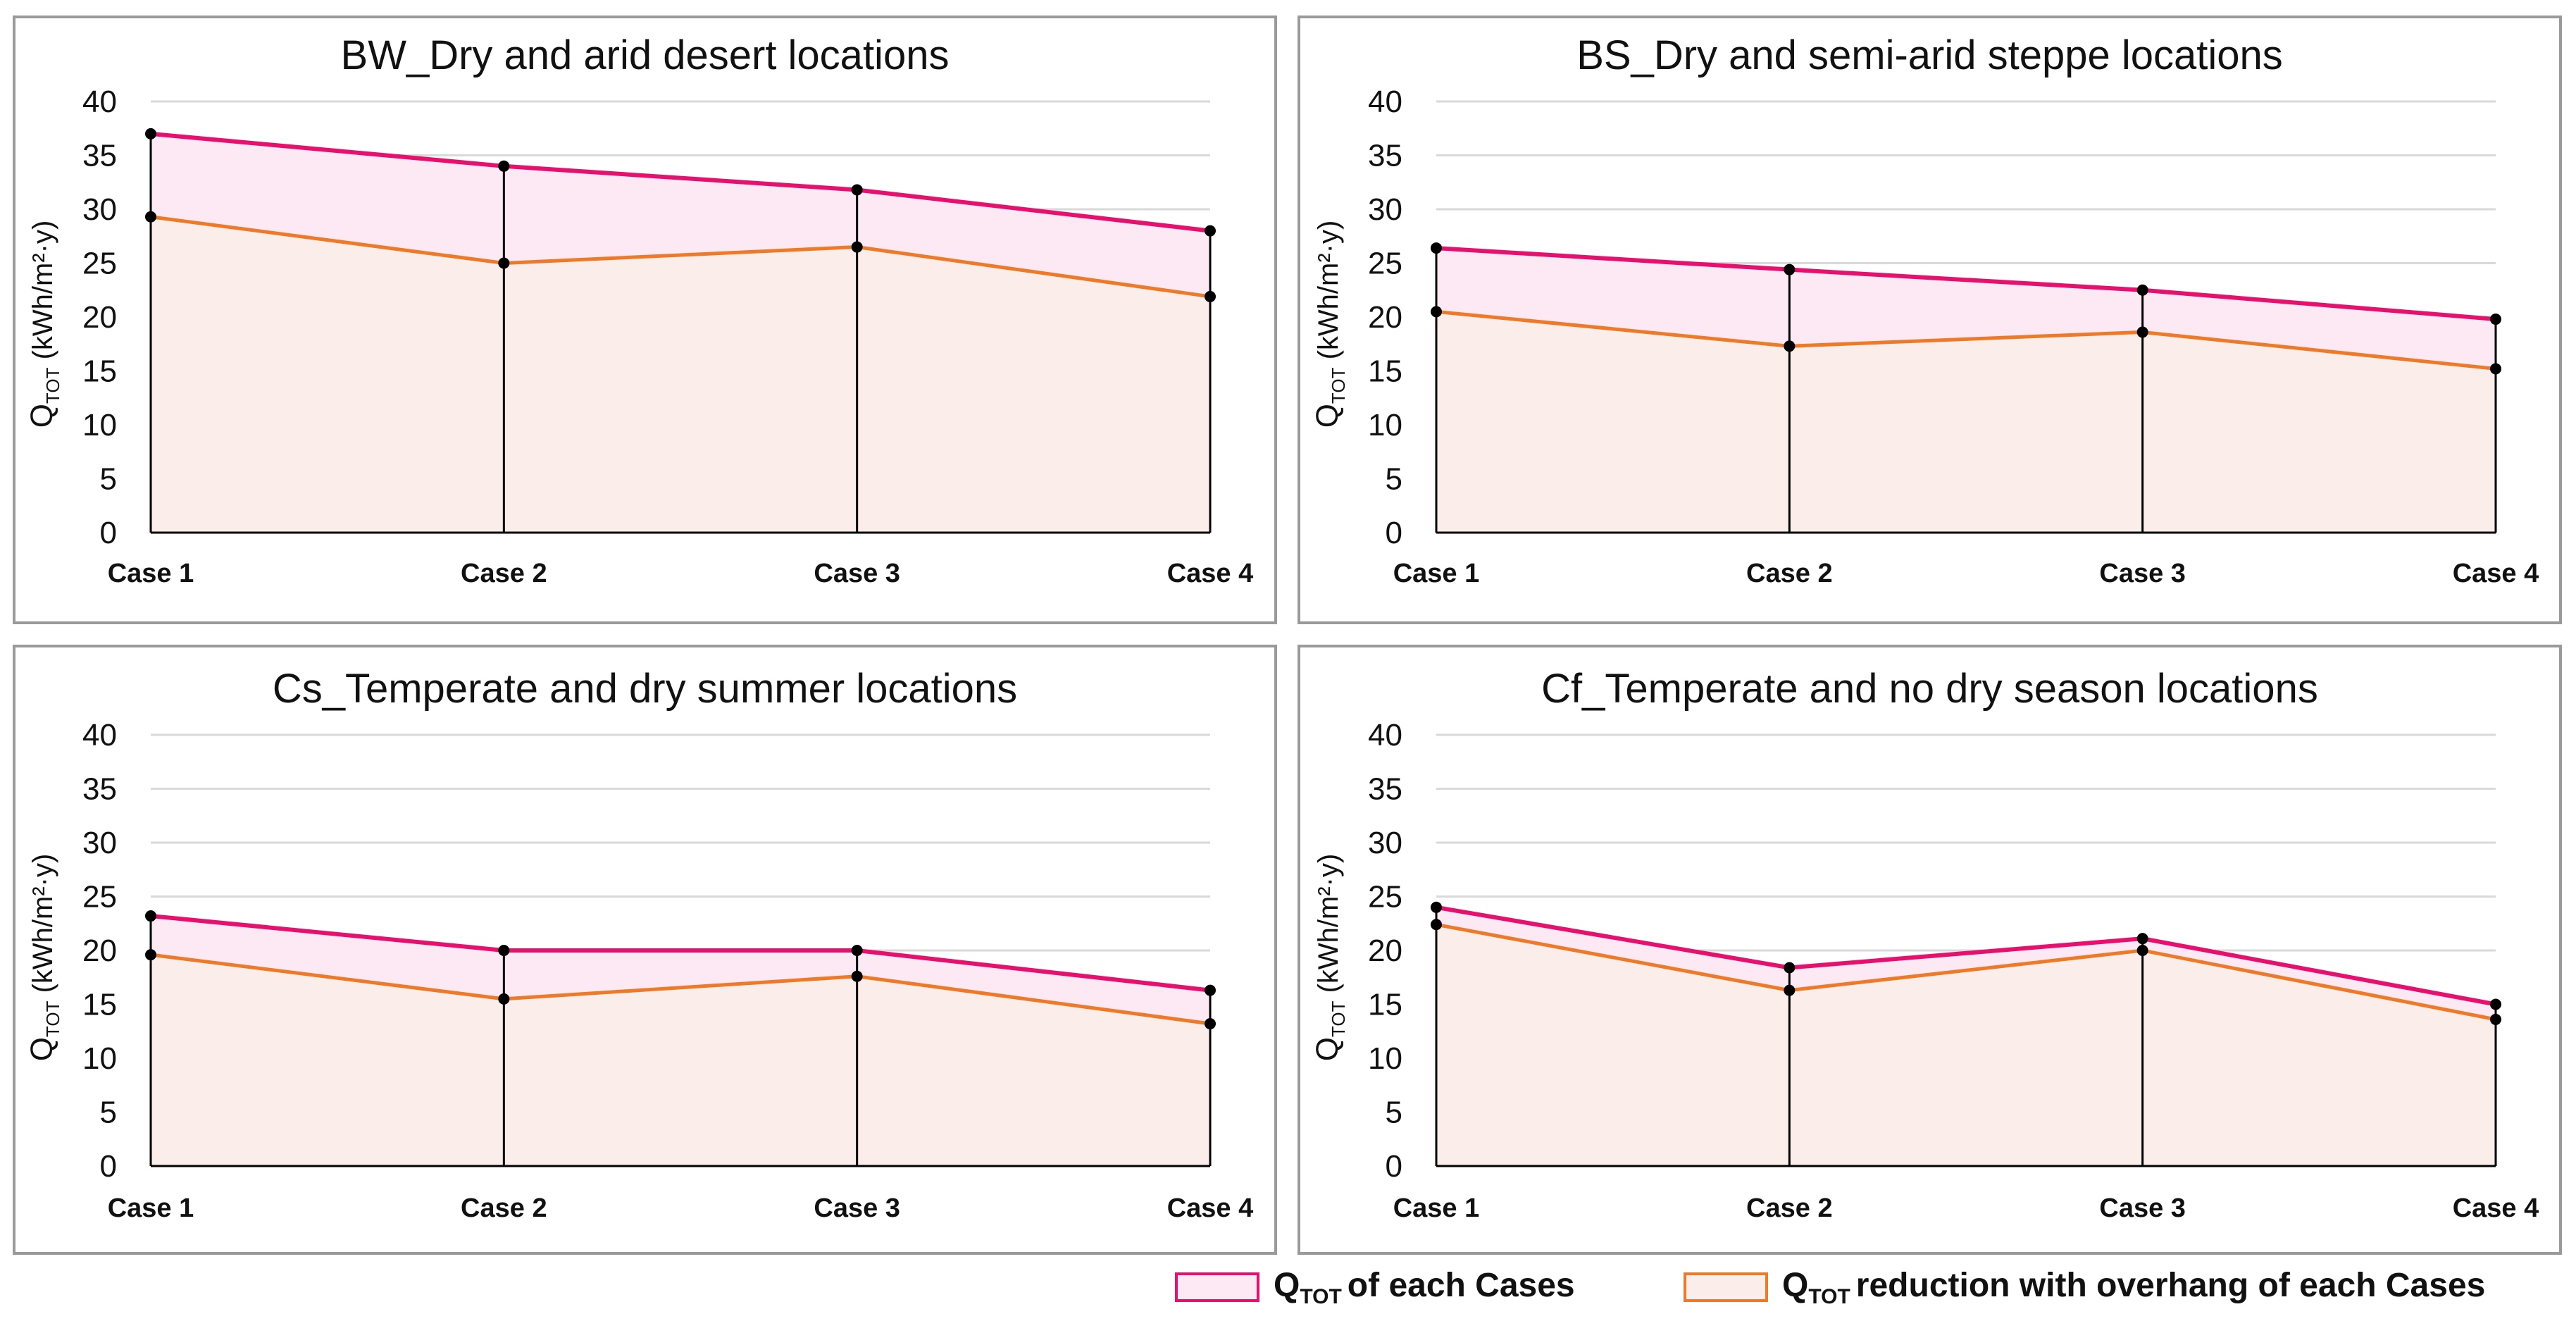  Describe the element at coordinates (1929, 689) in the screenshot. I see `chart-title: Cf_Temperate and no dry season locations` at that location.